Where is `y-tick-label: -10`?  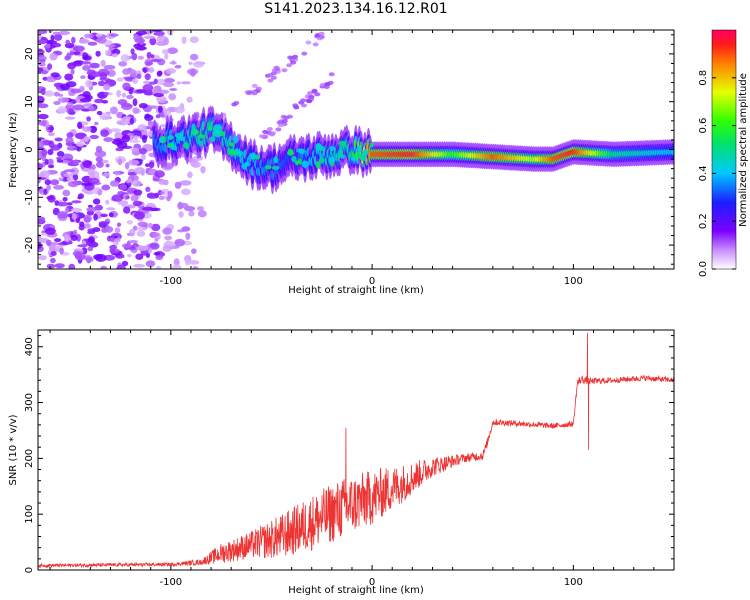
y-tick-label: -10 is located at coordinates (29, 197).